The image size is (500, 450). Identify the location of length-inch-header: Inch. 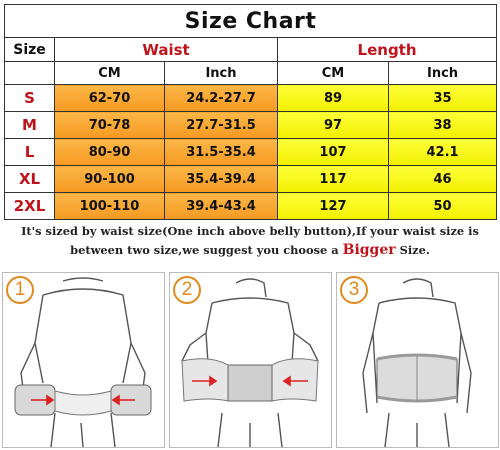
(442, 73).